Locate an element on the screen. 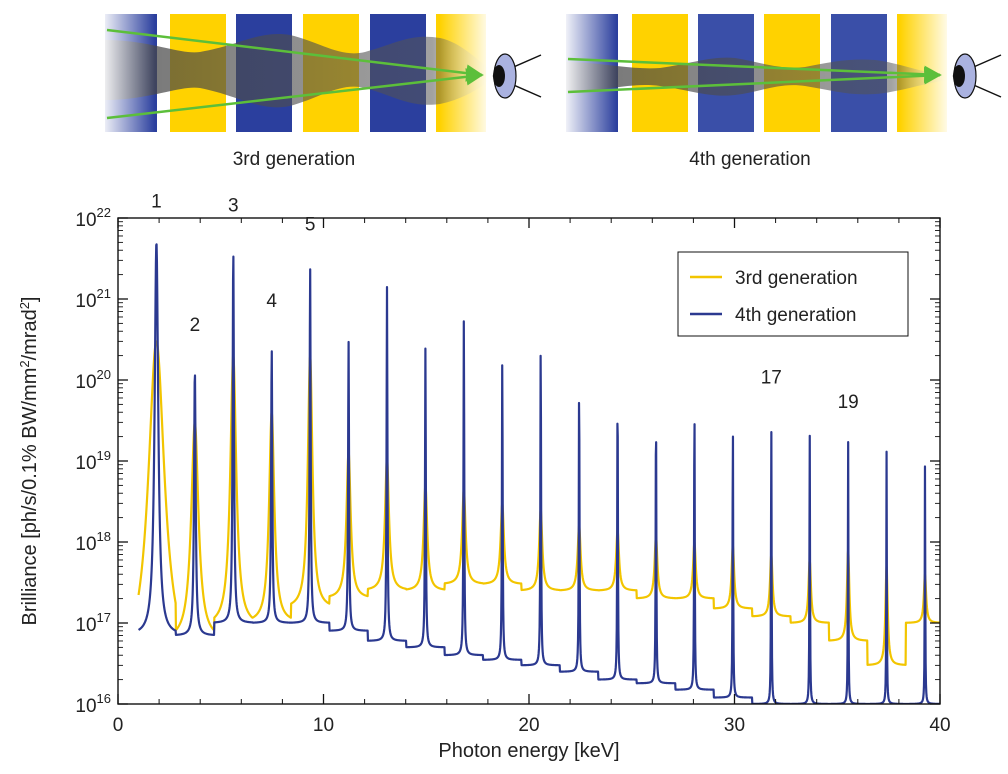 This screenshot has width=1008, height=774. legend-label-4th: 4th generation is located at coordinates (796, 315).